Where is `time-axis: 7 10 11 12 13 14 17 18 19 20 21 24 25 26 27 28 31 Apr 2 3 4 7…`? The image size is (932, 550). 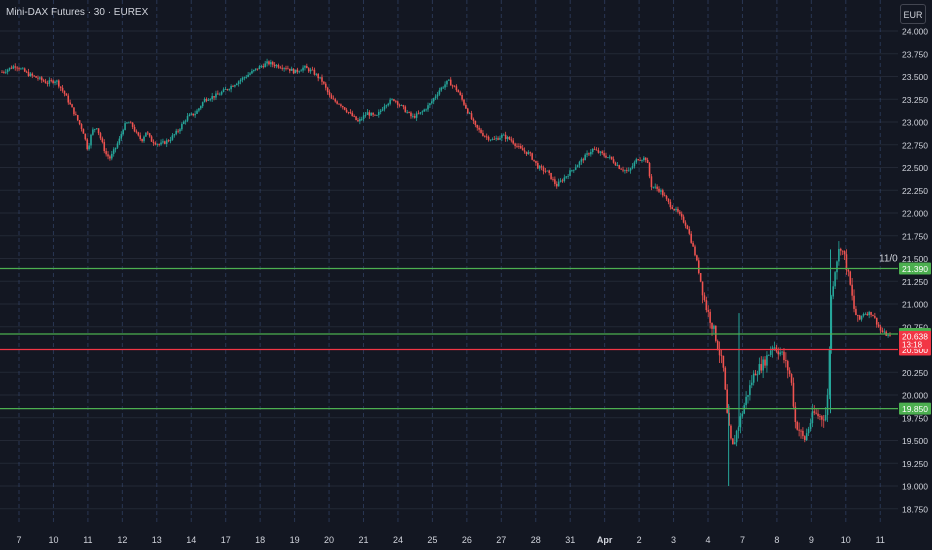
time-axis: 7 10 11 12 13 14 17 18 19 20 21 24 25 26 27 28 31 Apr 2 3 4 7… is located at coordinates (450, 540).